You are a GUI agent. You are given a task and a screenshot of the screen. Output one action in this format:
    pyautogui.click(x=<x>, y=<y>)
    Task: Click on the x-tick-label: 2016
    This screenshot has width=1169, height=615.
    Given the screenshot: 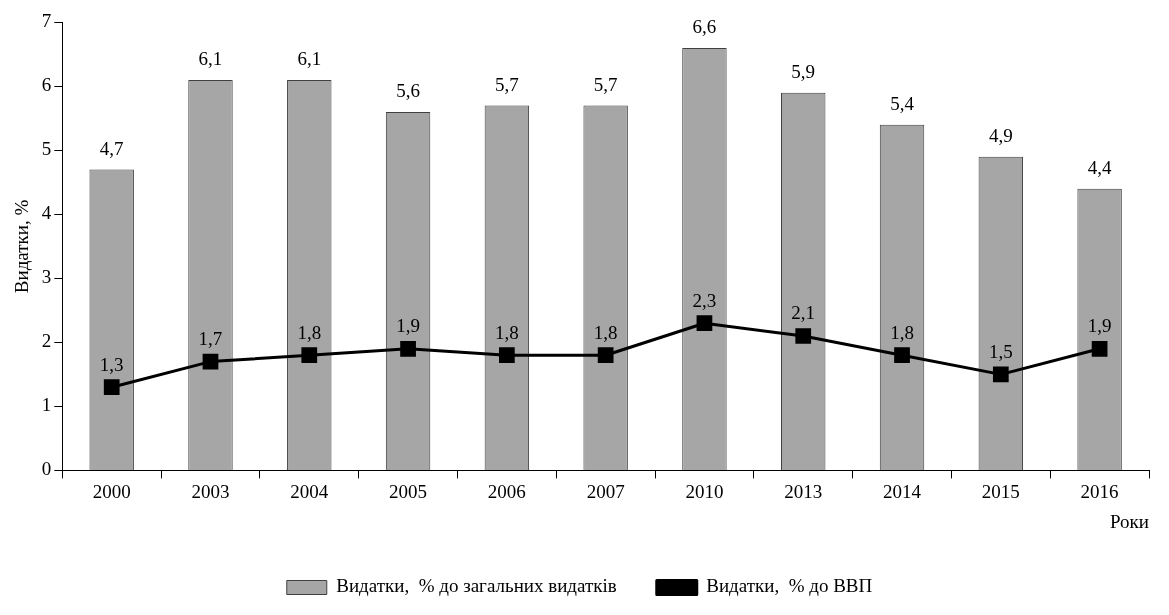 What is the action you would take?
    pyautogui.click(x=1099, y=491)
    